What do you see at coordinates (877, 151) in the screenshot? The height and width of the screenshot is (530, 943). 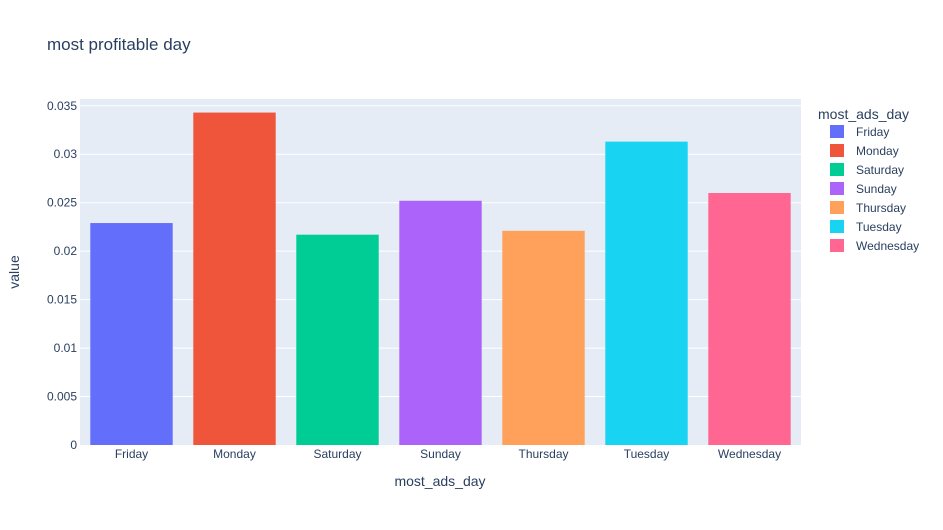 I see `legend-entry-monday: Monday` at bounding box center [877, 151].